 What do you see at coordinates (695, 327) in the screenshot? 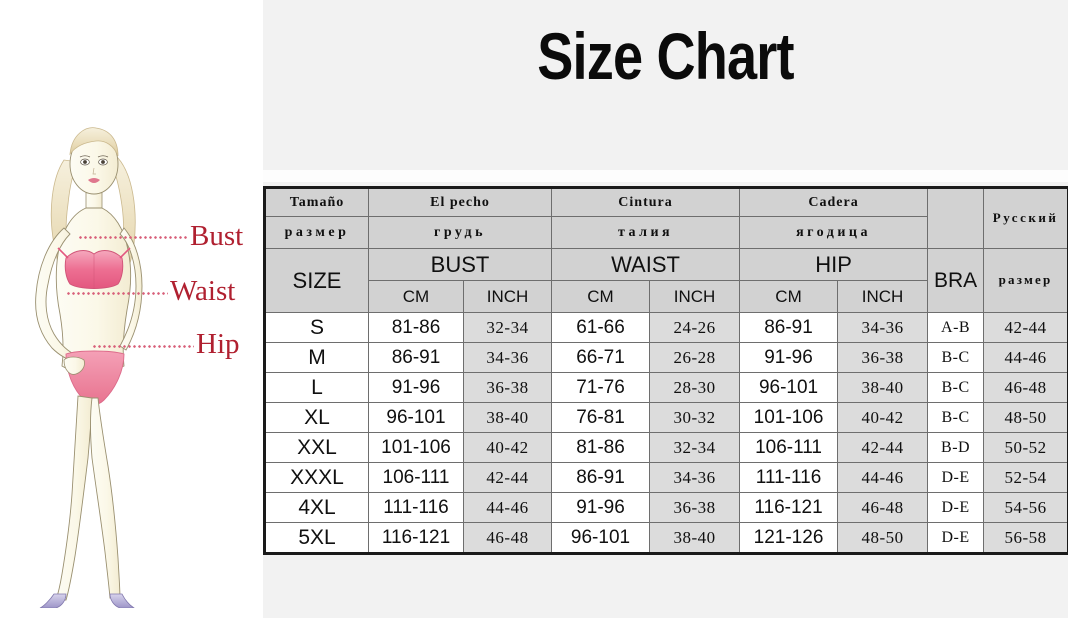
I see `cell-waist-inch: 24-26` at bounding box center [695, 327].